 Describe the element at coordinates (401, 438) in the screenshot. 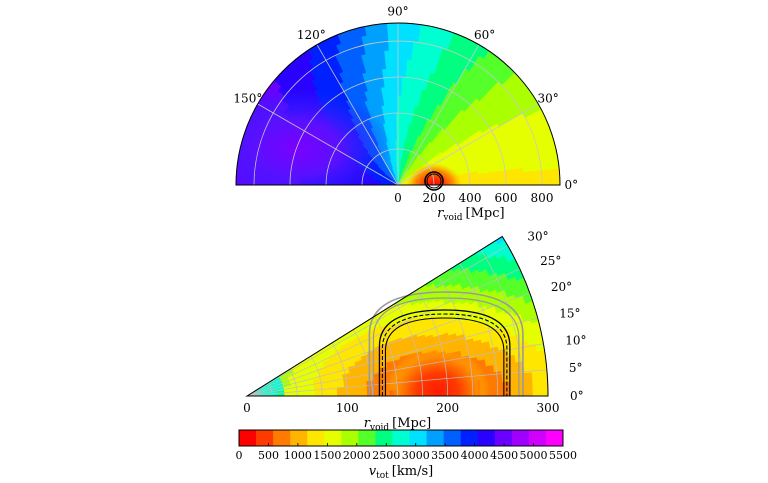

I see `colorbar-blocks` at that location.